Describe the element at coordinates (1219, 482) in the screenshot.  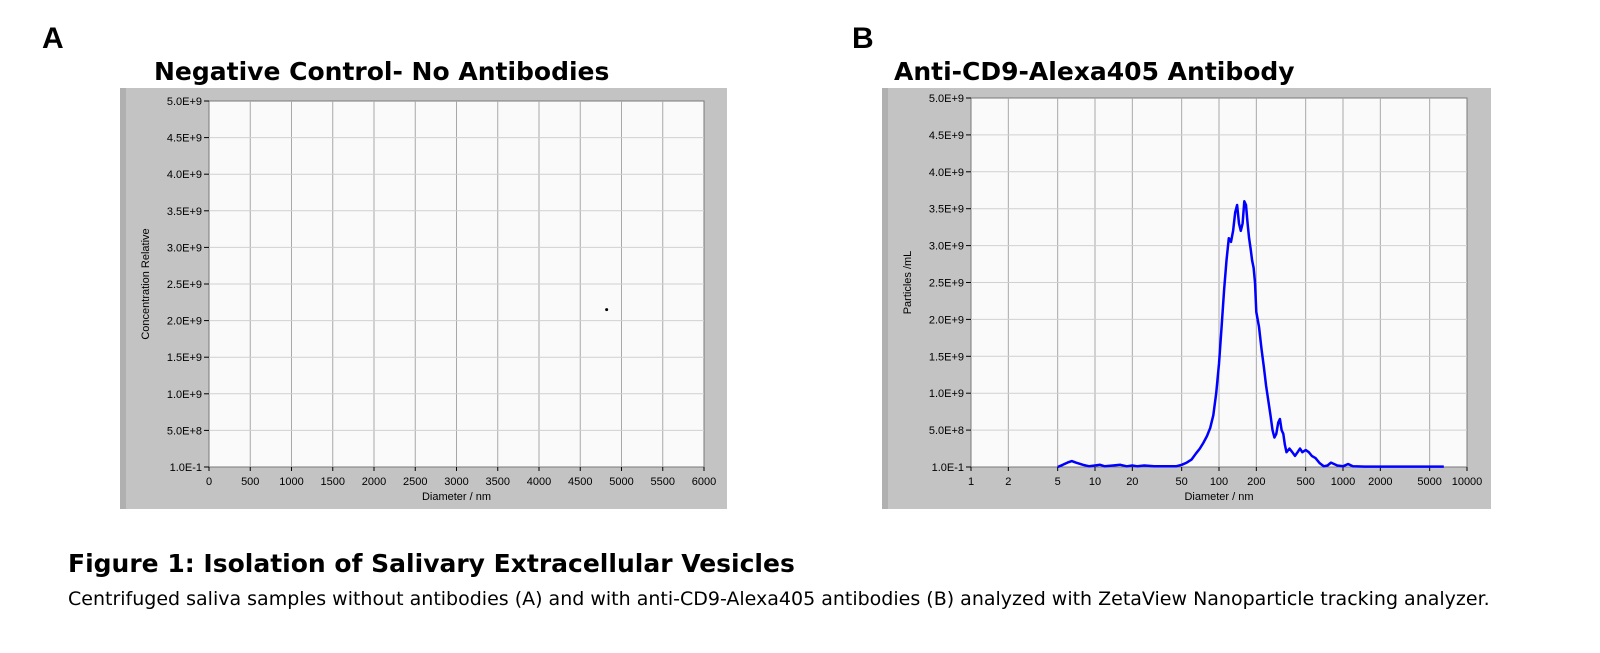
I see `x-tick-label: 100` at that location.